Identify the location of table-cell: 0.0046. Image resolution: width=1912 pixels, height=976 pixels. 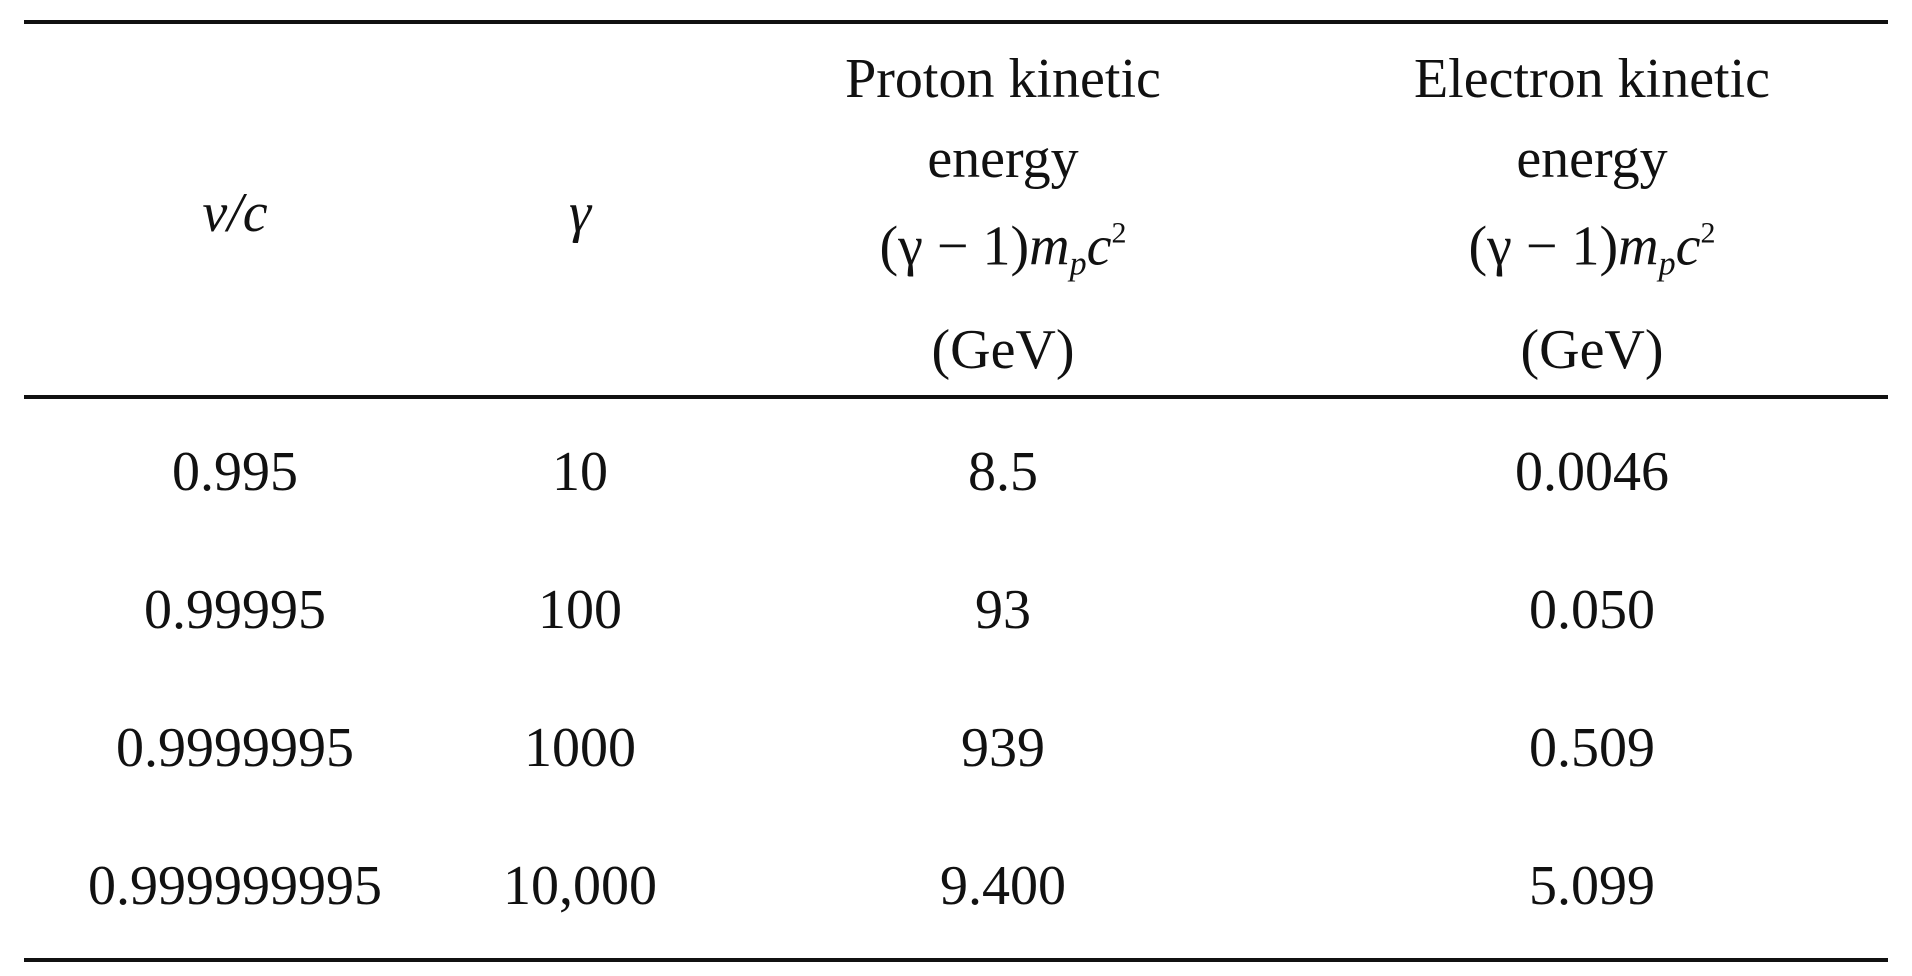
(1592, 472).